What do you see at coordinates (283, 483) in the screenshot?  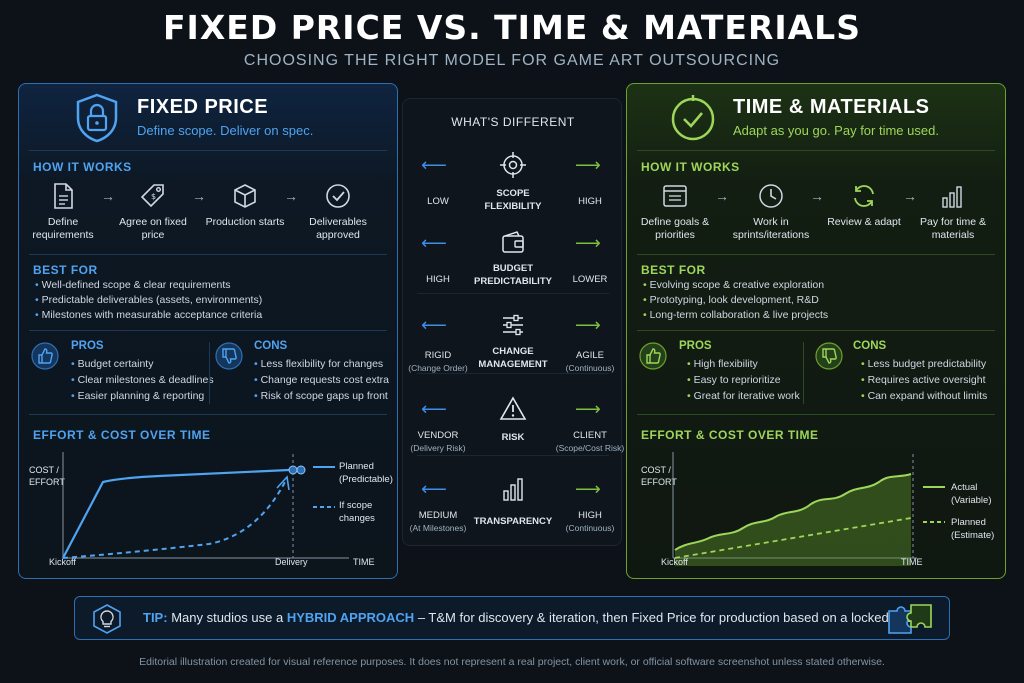 I see `arrowhead-icon` at bounding box center [283, 483].